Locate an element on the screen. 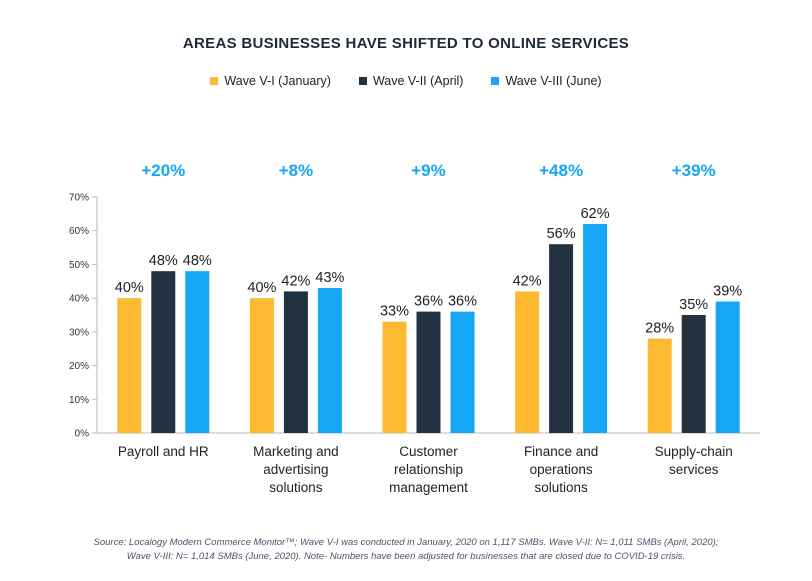 The image size is (812, 581). legend-item-wave-1: Wave V-I (January) is located at coordinates (270, 81).